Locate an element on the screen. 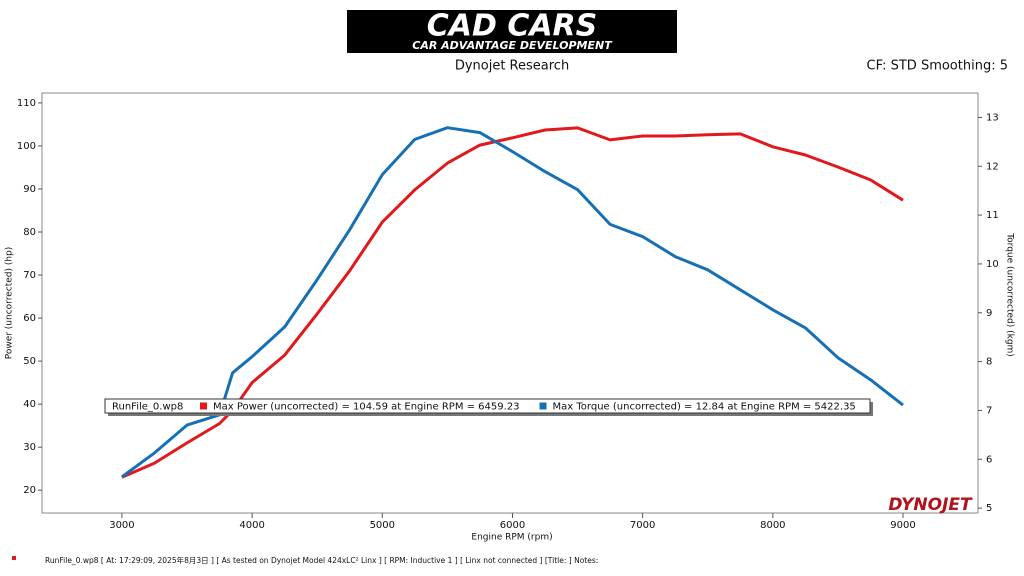 This screenshot has height=576, width=1024. y-tick-label: 70 is located at coordinates (29, 275).